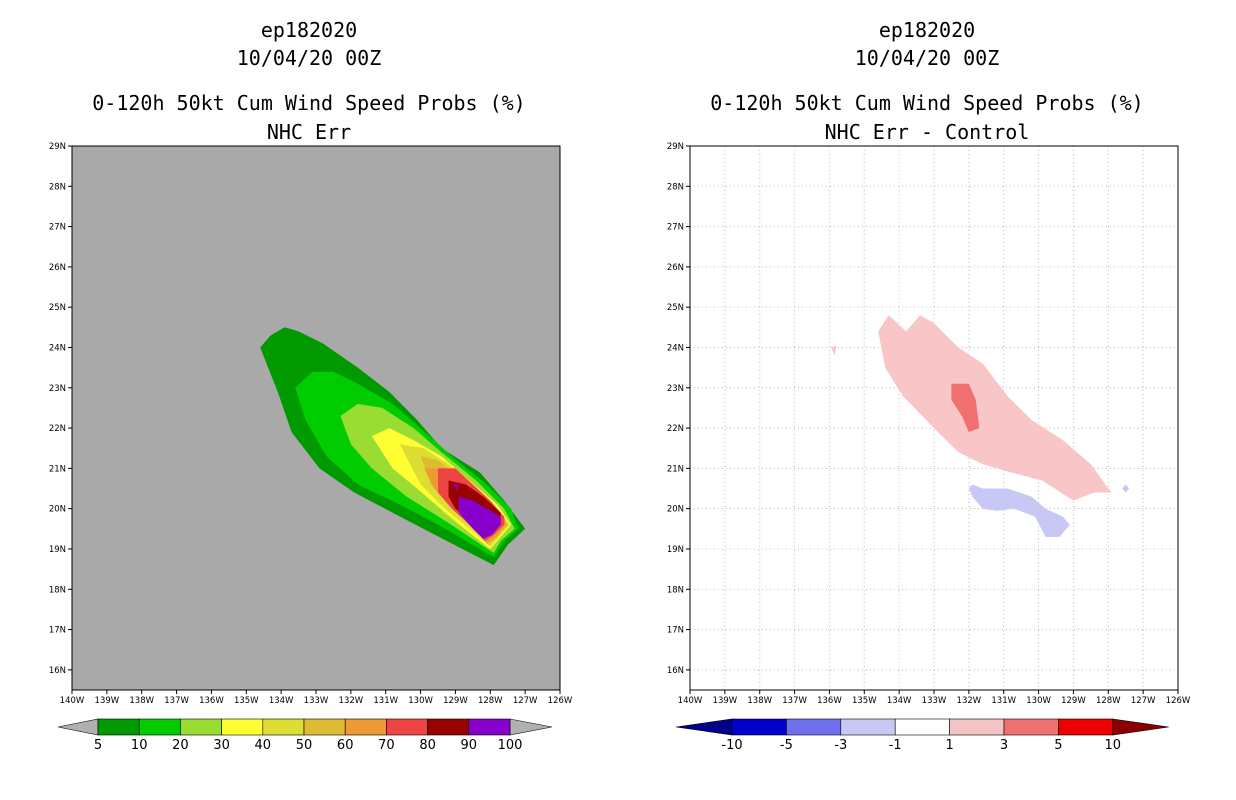 The image size is (1236, 800). Describe the element at coordinates (386, 745) in the screenshot. I see `colorbar-label: 70` at that location.